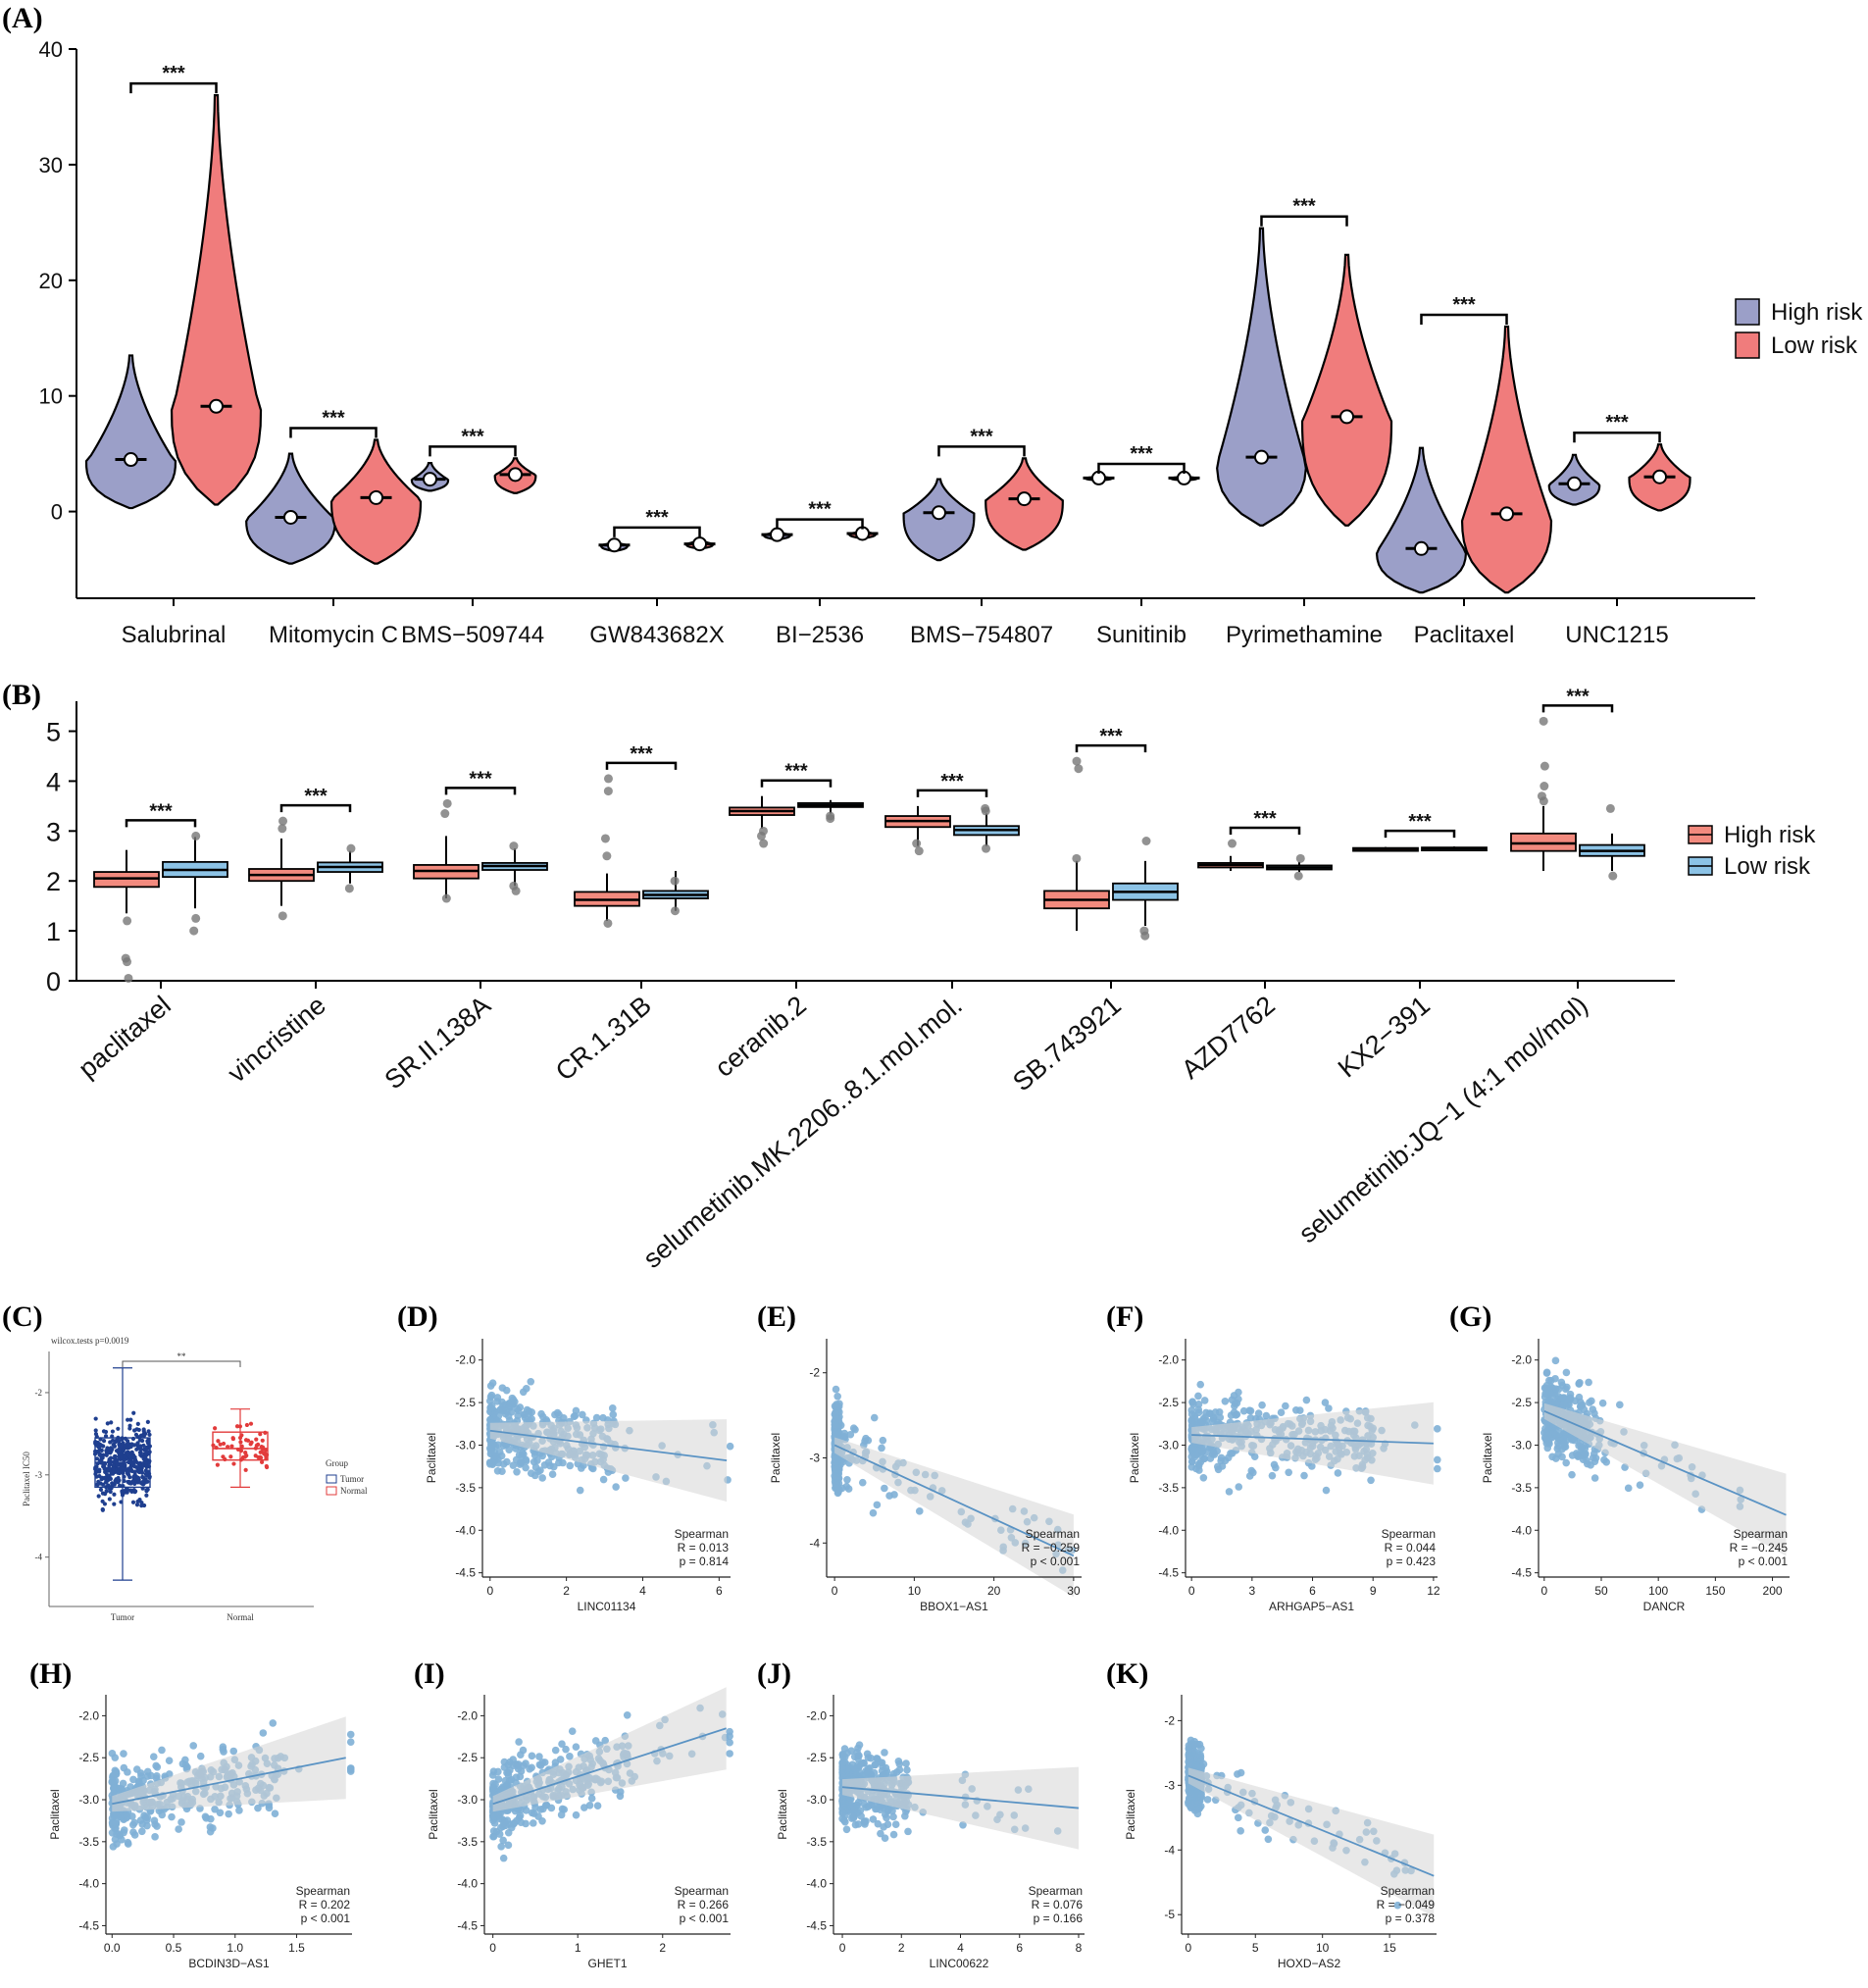 This screenshot has width=1868, height=1988. What do you see at coordinates (1305, 635) in the screenshot?
I see `x-tick-label: Pyrimethamine` at bounding box center [1305, 635].